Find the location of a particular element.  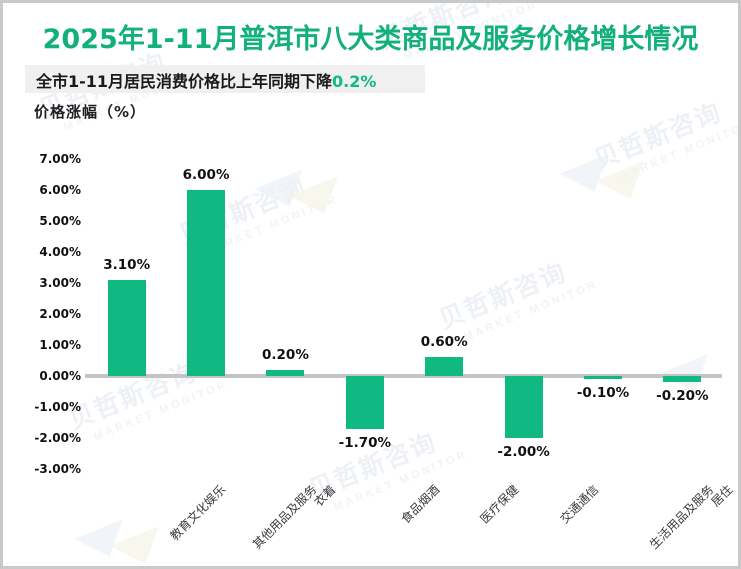

y-axis-tick-label: 3.00% is located at coordinates (60, 283).